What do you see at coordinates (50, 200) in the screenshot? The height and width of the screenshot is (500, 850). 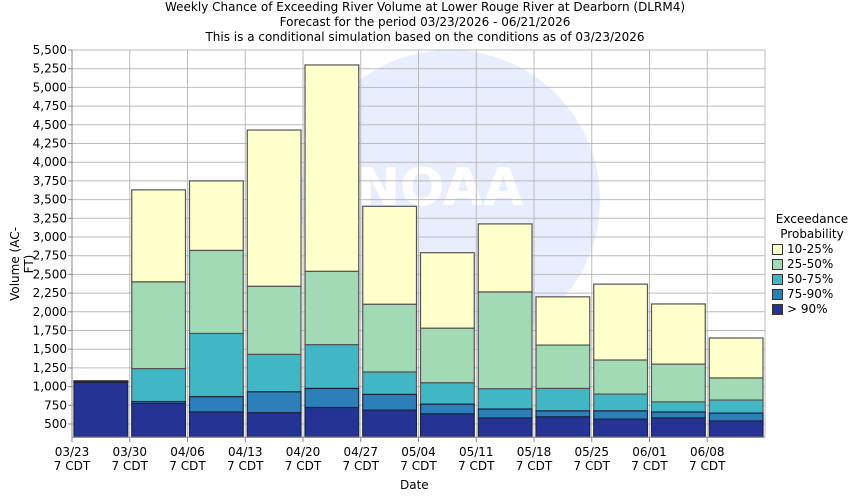 I see `y-tick-label: 3,500` at bounding box center [50, 200].